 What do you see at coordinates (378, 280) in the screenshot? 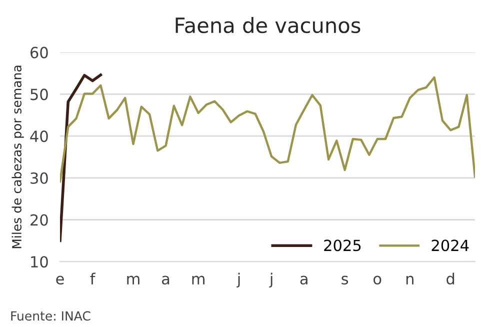
I see `x-tick-label: o` at bounding box center [378, 280].